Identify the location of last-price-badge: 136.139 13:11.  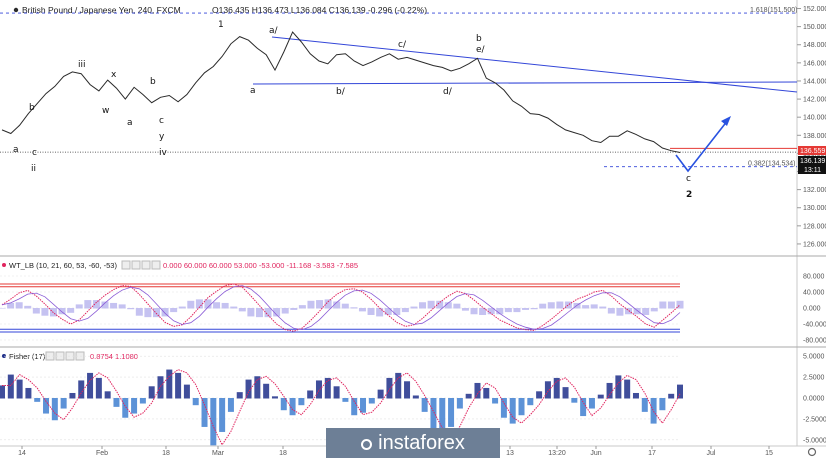
(812, 165).